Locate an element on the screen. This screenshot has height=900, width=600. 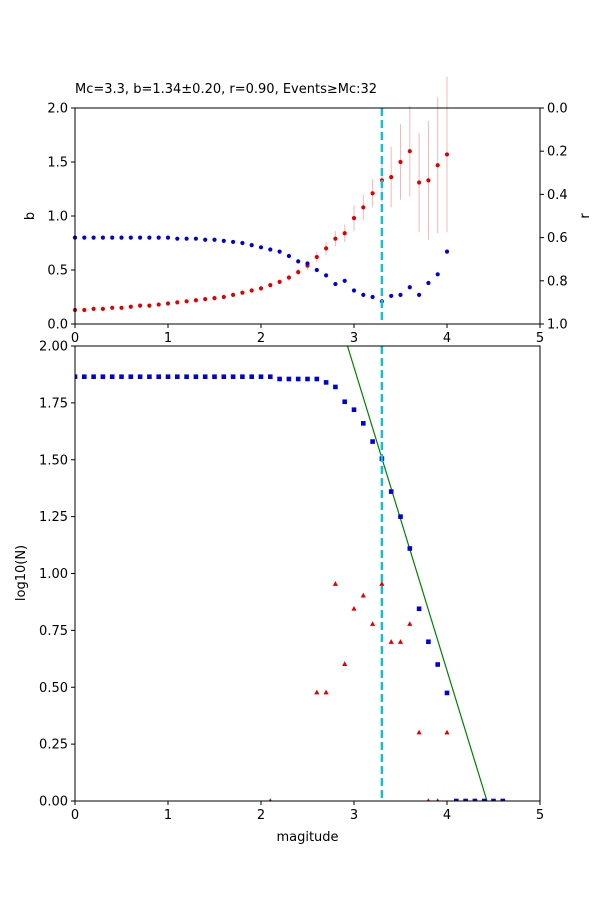
bottom-y-tick-label: 0.50 is located at coordinates (53, 688).